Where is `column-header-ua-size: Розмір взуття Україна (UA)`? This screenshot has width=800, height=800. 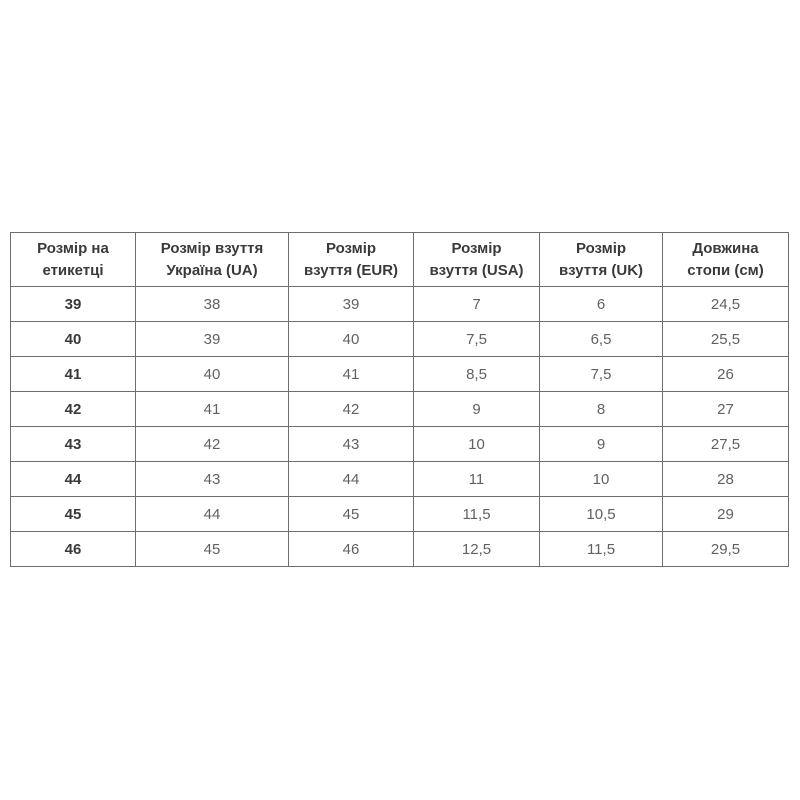
column-header-ua-size: Розмір взуття Україна (UA) is located at coordinates (212, 259).